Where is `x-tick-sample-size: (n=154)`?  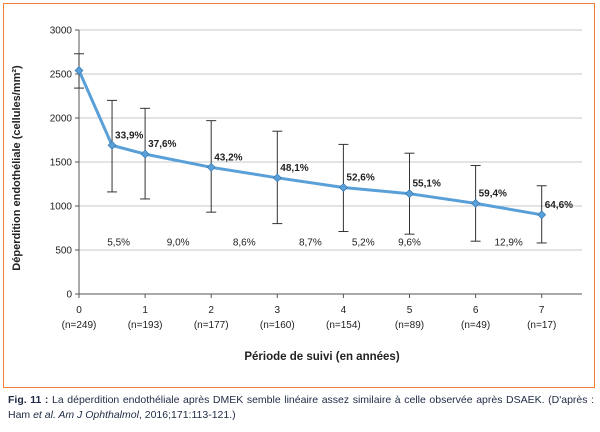 x-tick-sample-size: (n=154) is located at coordinates (343, 325).